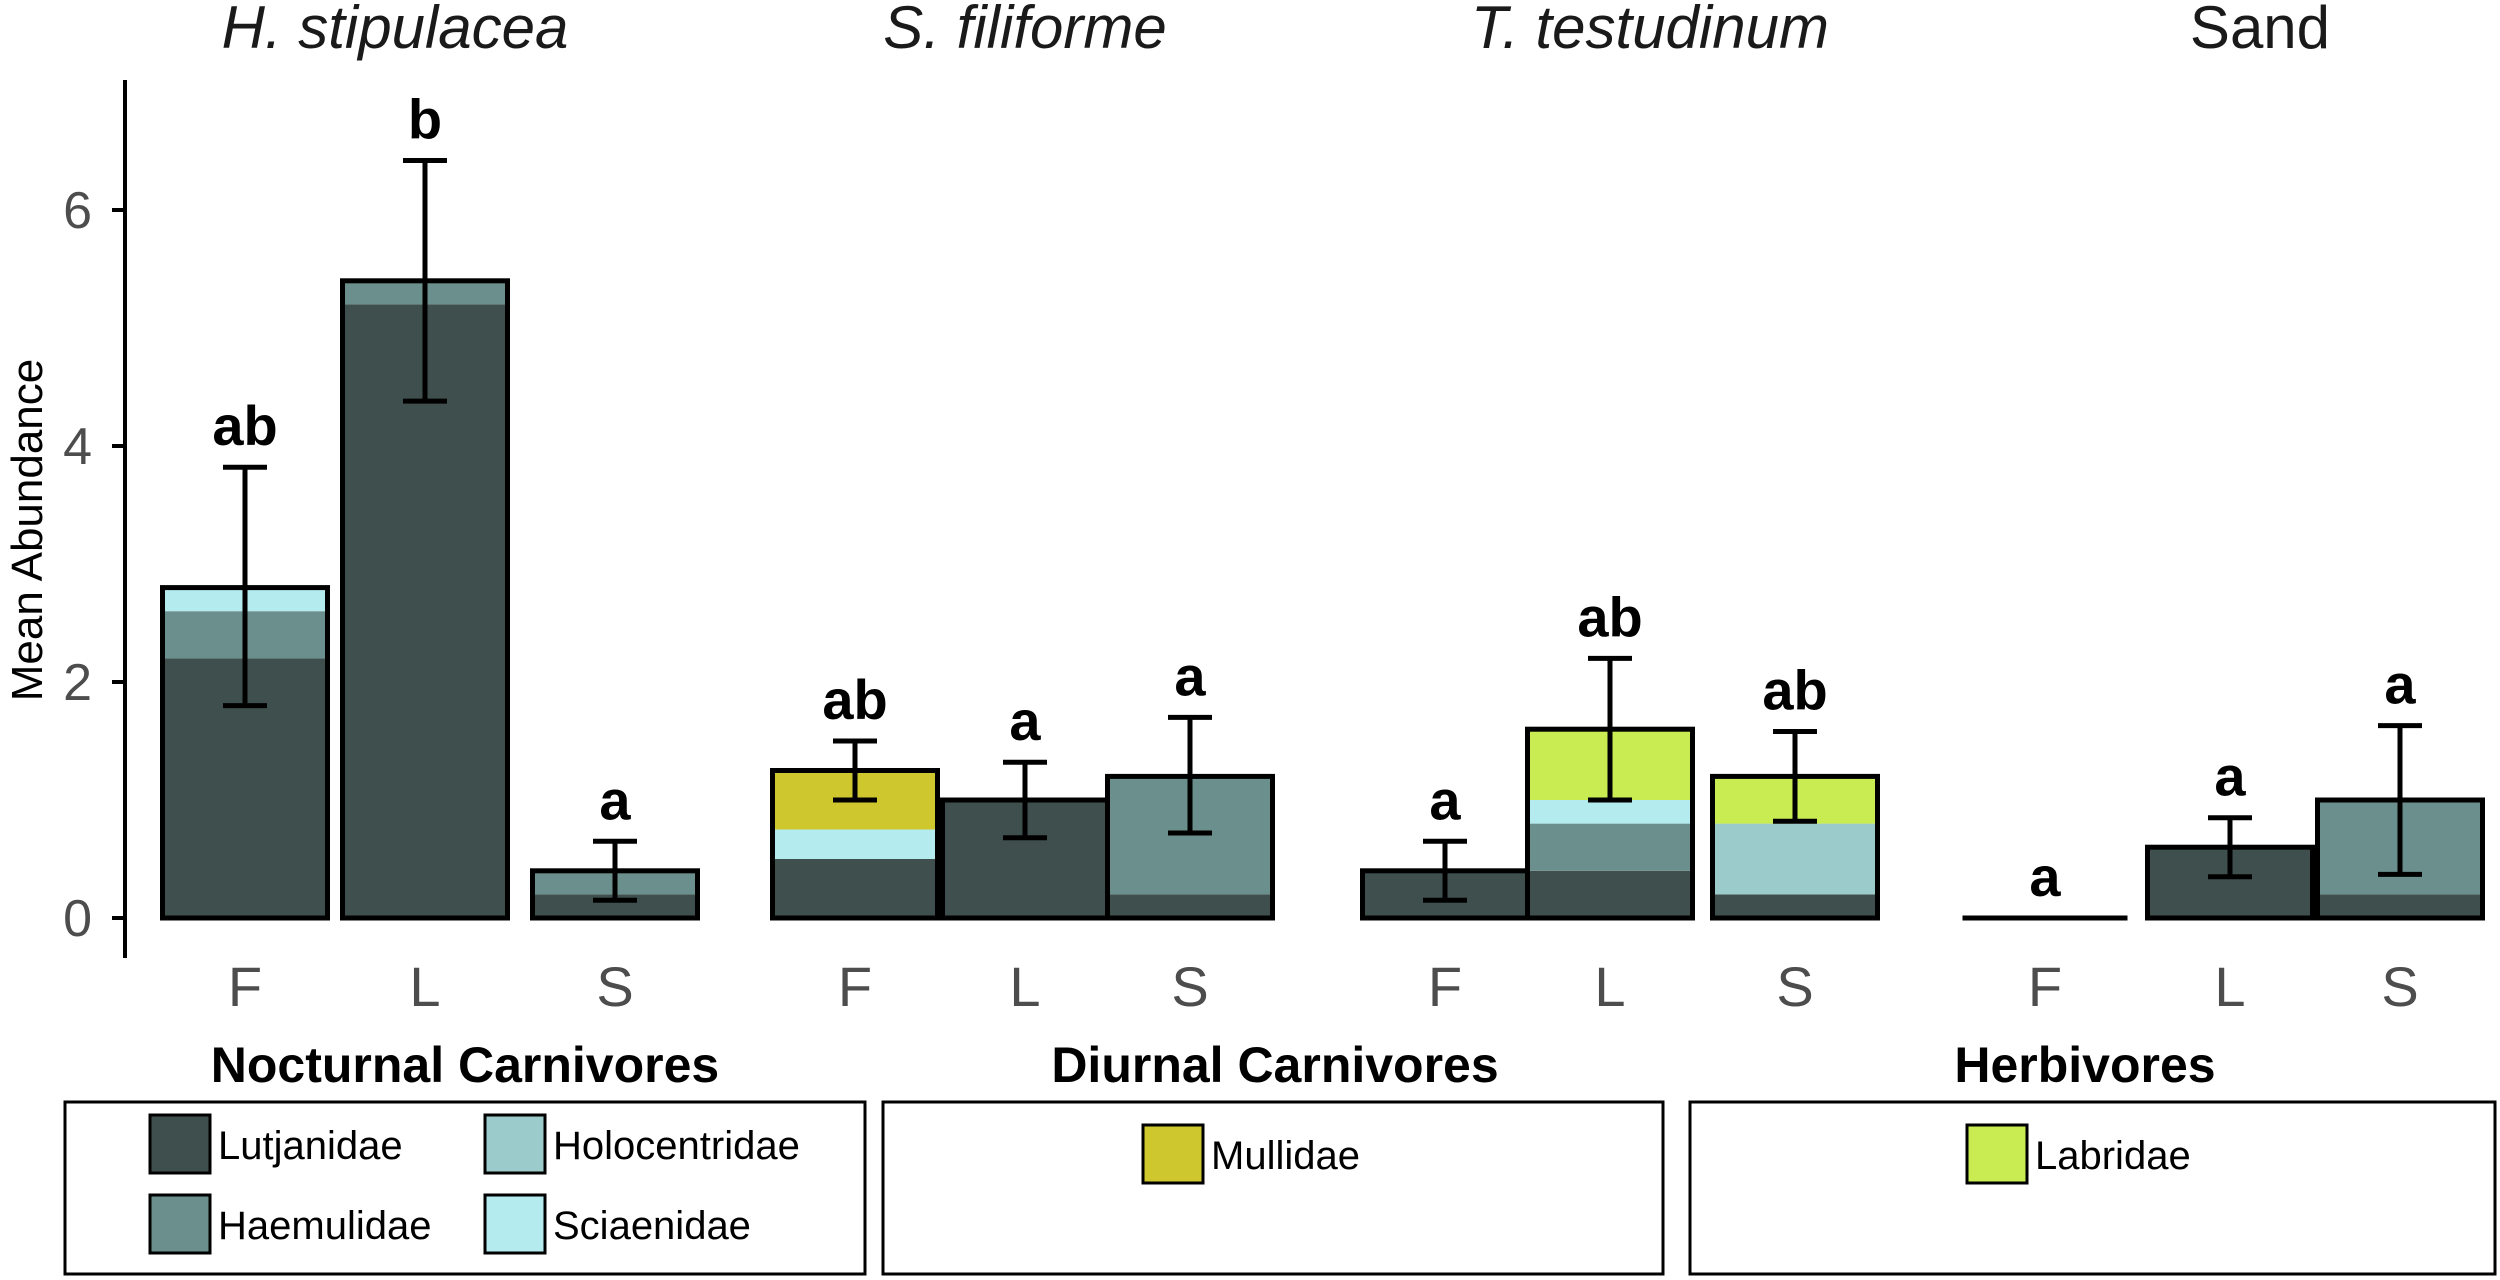  I want to click on legend-swatch-holocentridae, so click(515, 1144).